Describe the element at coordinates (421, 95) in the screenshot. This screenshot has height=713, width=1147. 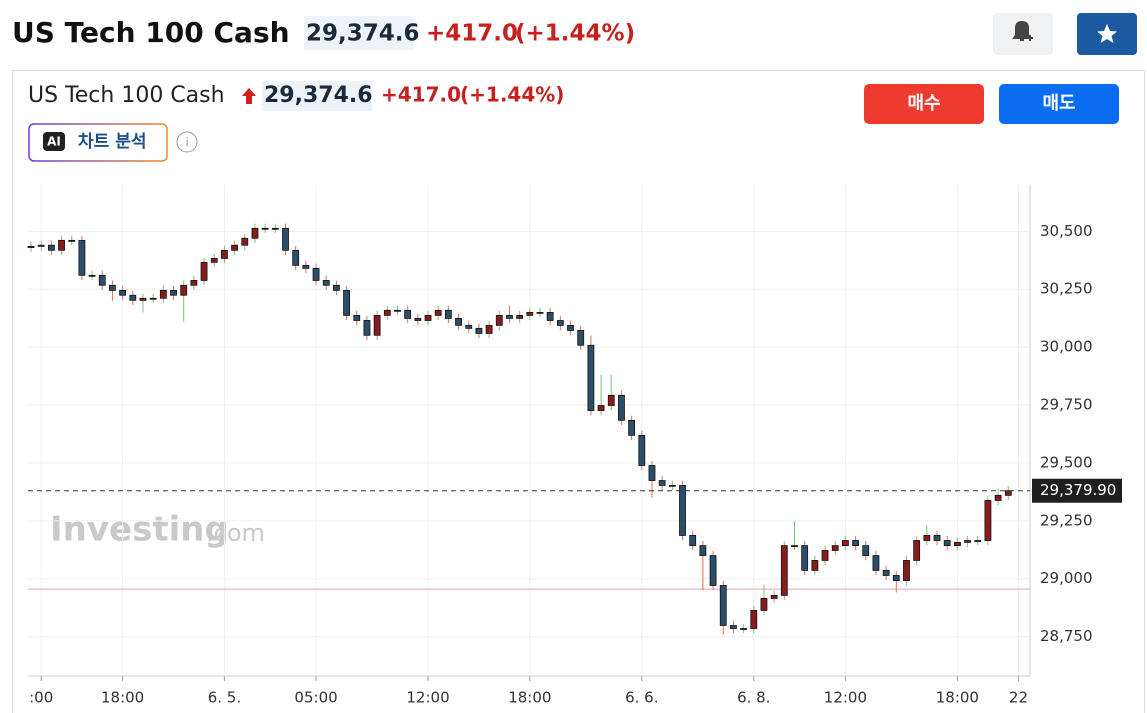
I see `panel-change: +417.0` at that location.